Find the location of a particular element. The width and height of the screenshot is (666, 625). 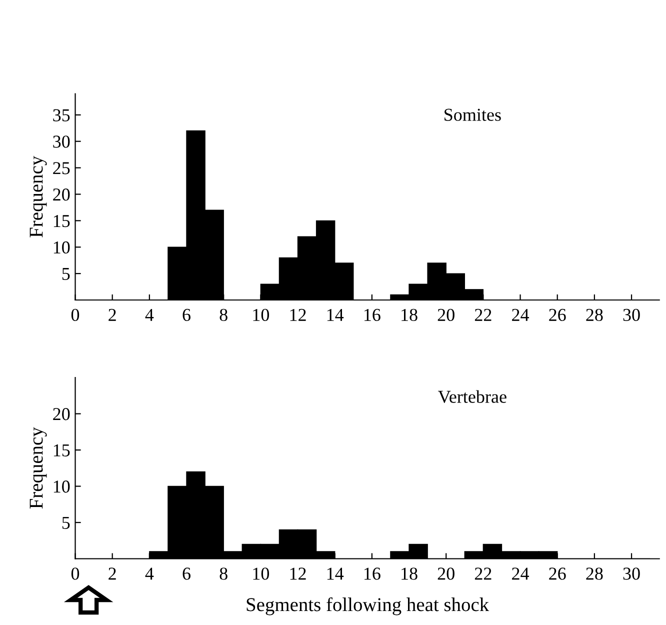

y-tick-label: 35 is located at coordinates (61, 115).